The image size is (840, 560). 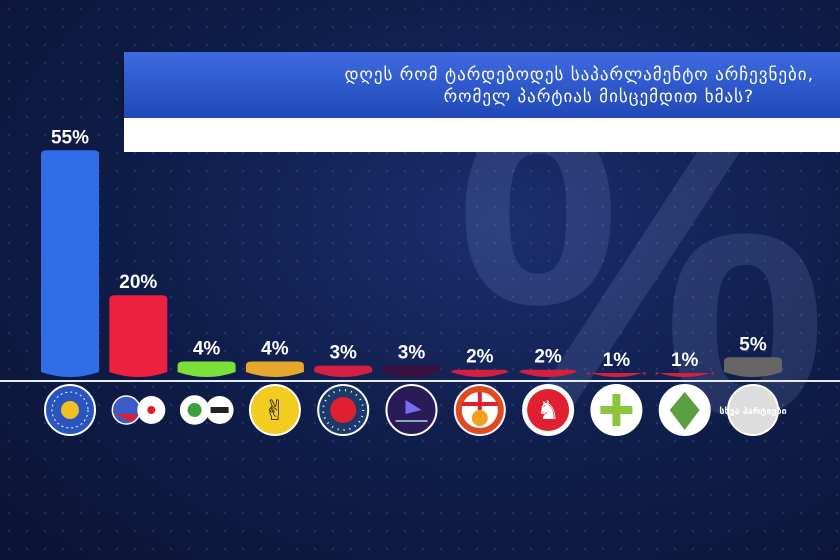 I want to click on title-underbar, so click(x=482, y=135).